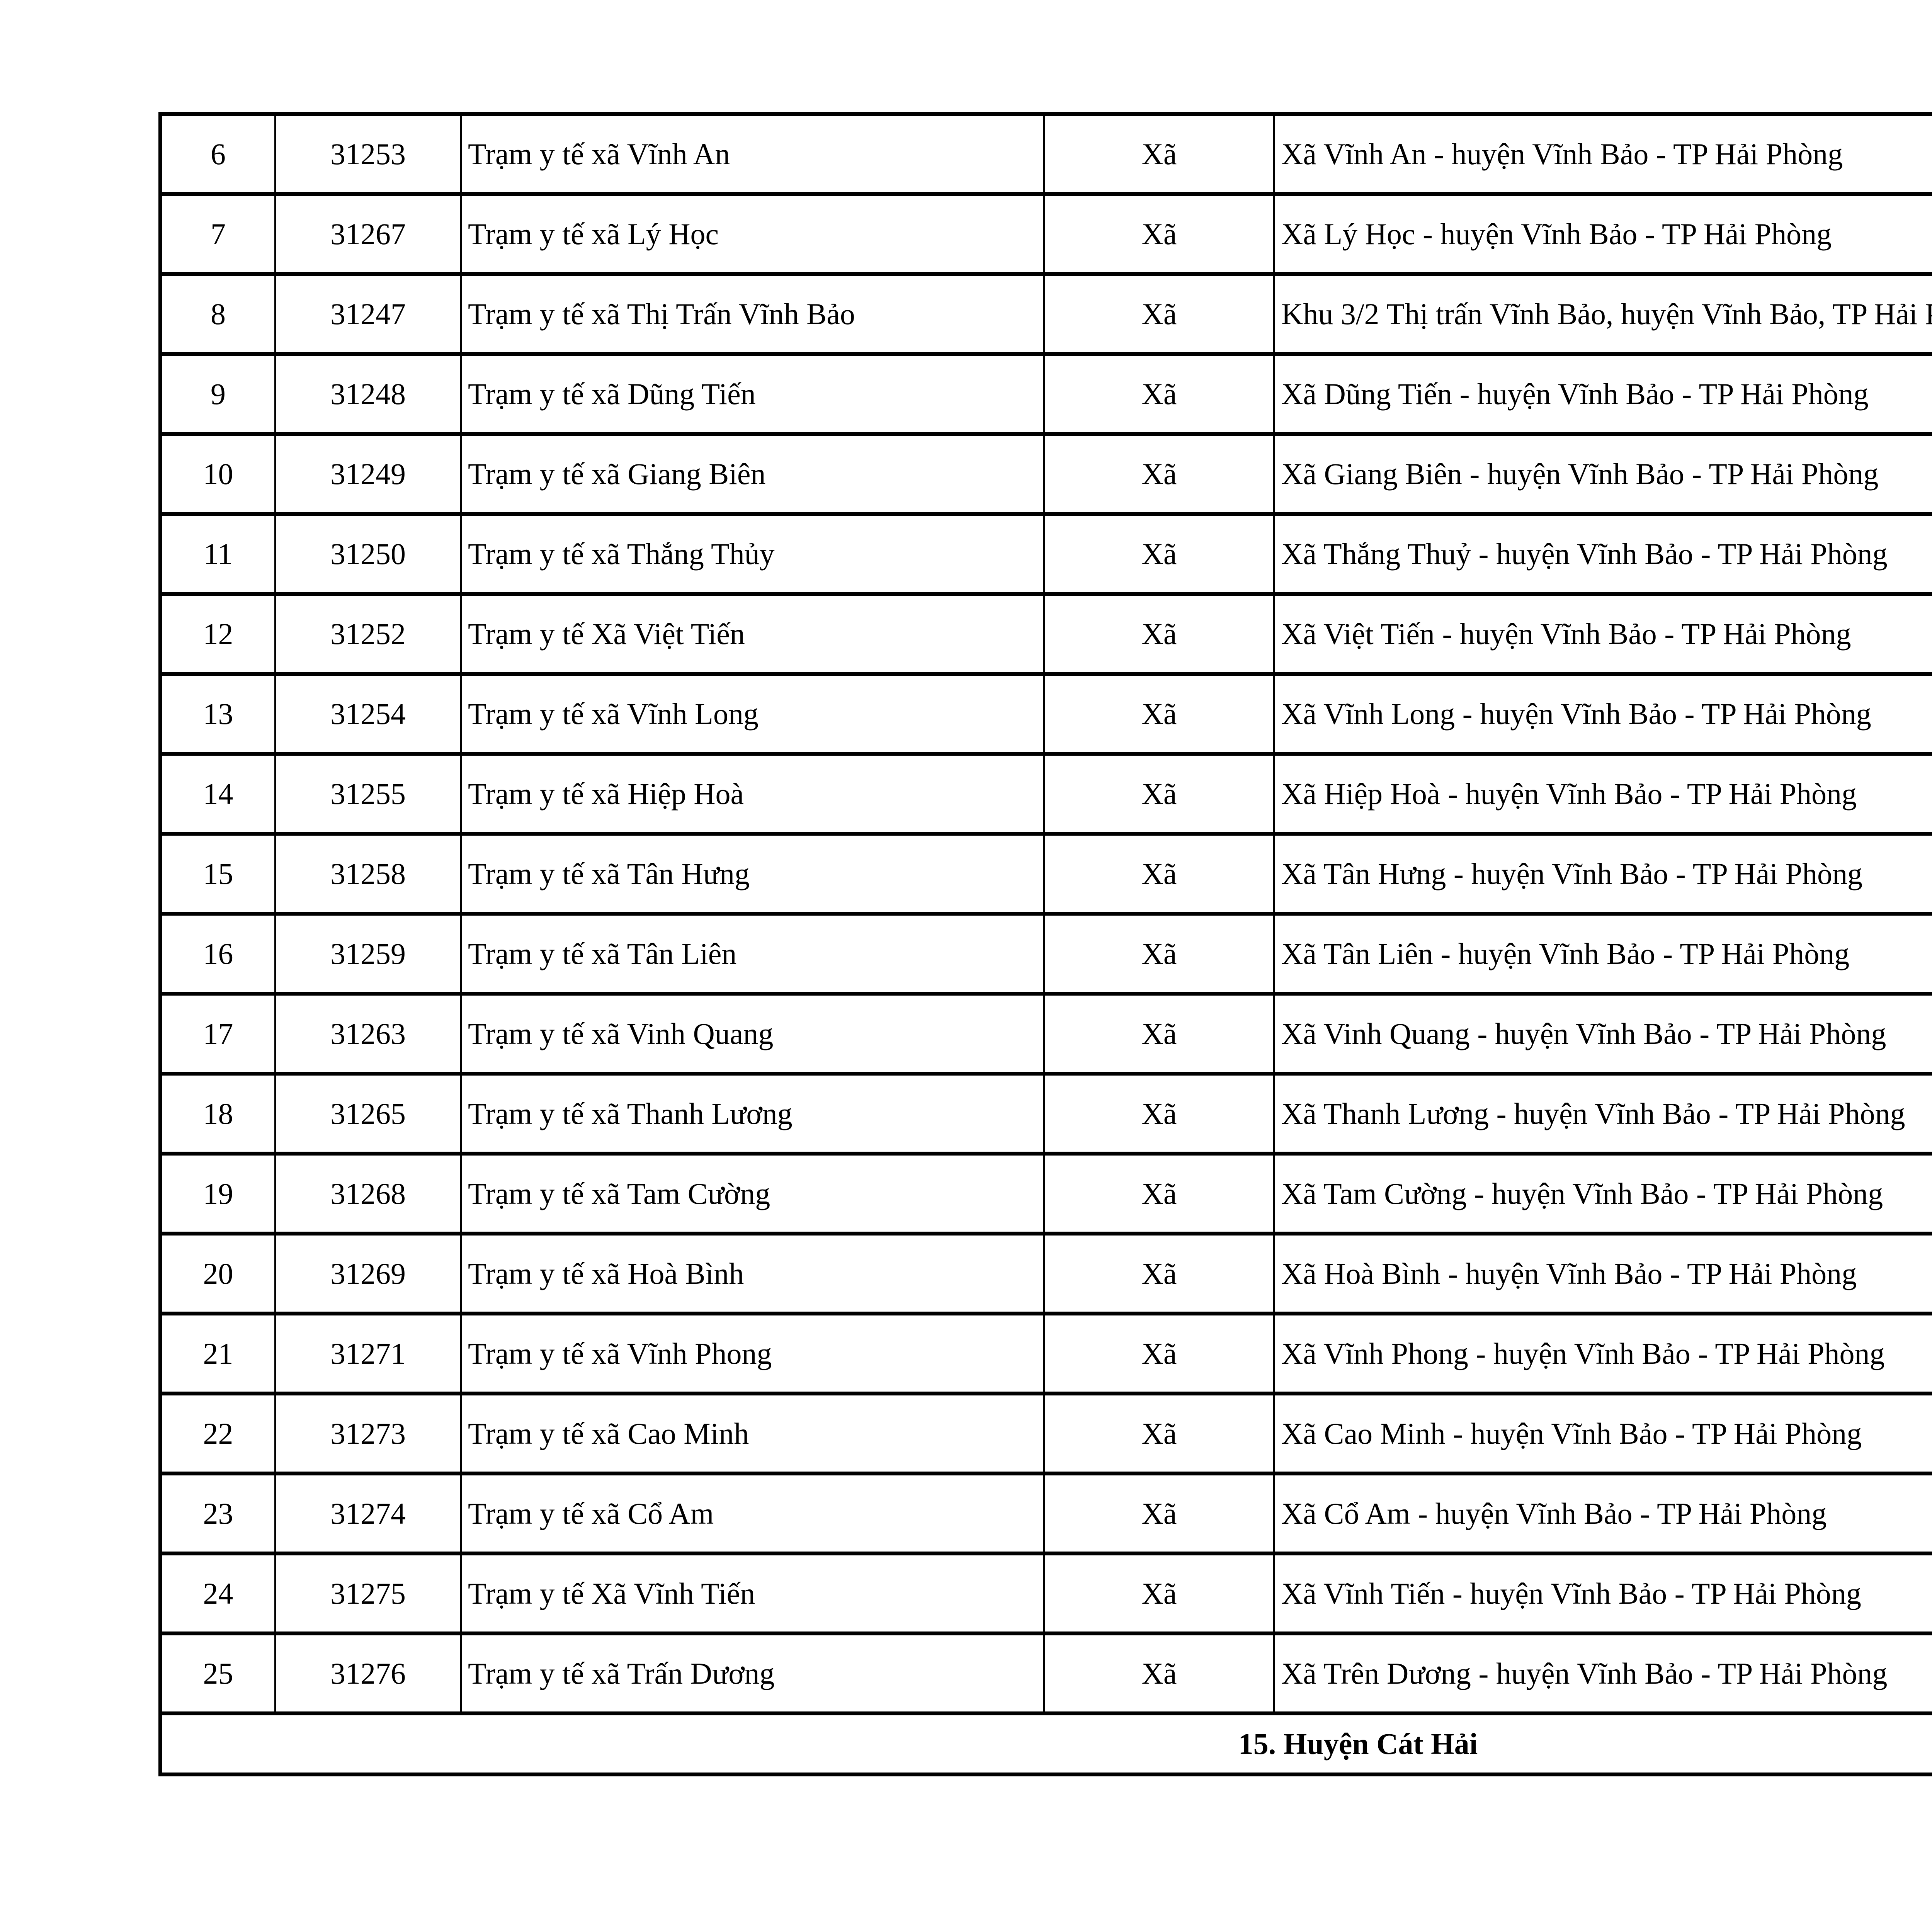  Describe the element at coordinates (218, 1673) in the screenshot. I see `stt-cell: 25` at that location.